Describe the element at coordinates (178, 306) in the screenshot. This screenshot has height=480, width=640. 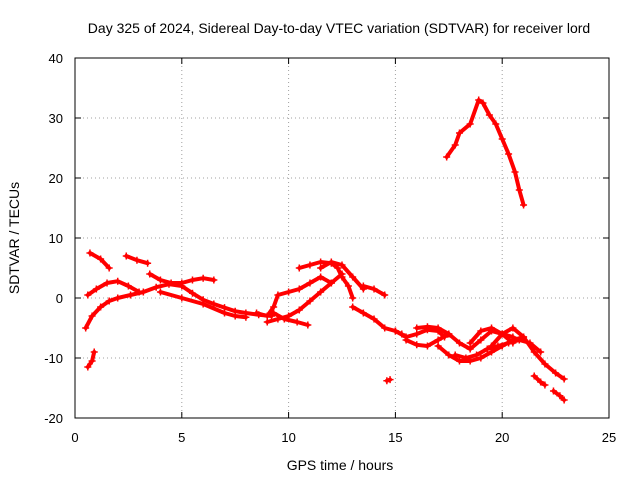
I see `series-arc-b` at that location.